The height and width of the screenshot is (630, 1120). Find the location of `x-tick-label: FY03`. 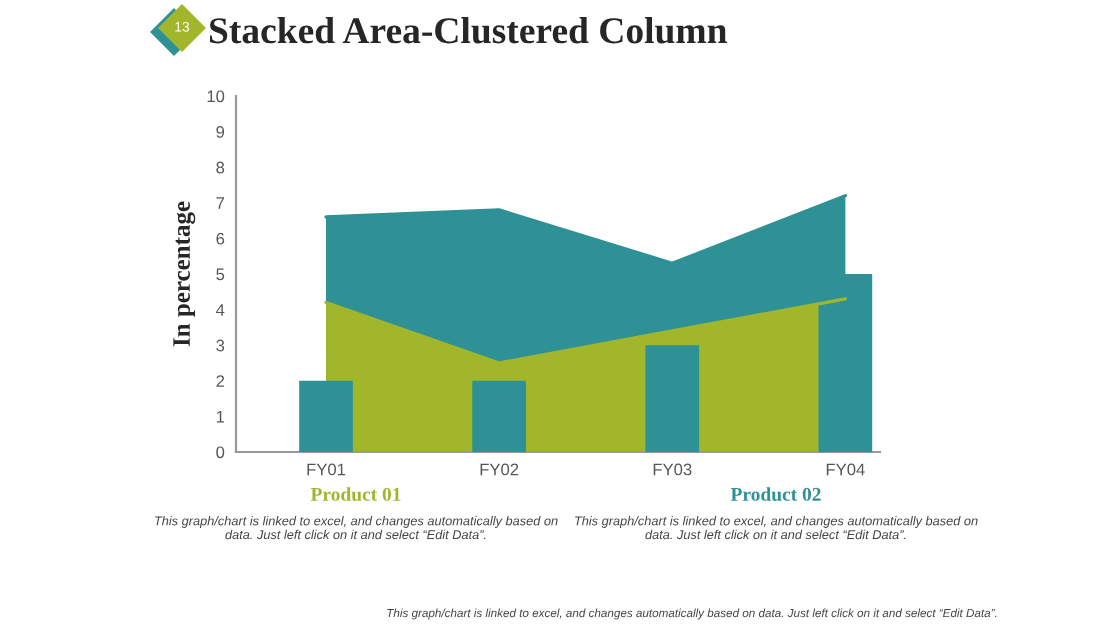

x-tick-label: FY03 is located at coordinates (672, 469).